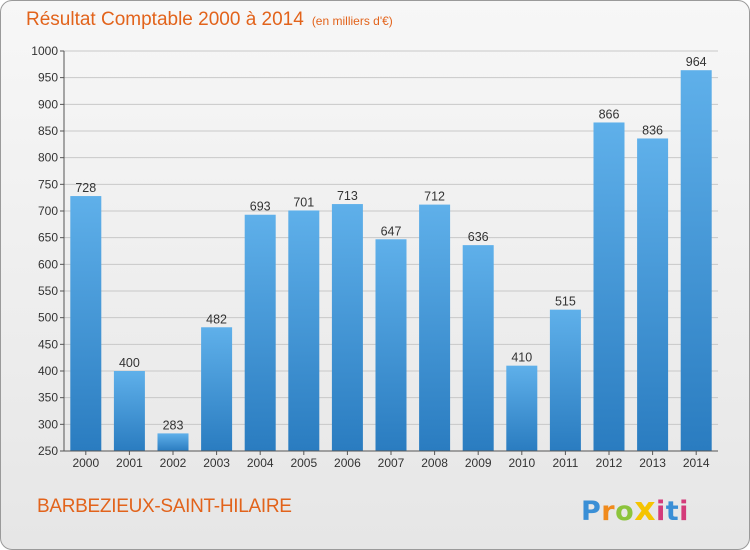  I want to click on x-tick-label: 2000, so click(85, 463).